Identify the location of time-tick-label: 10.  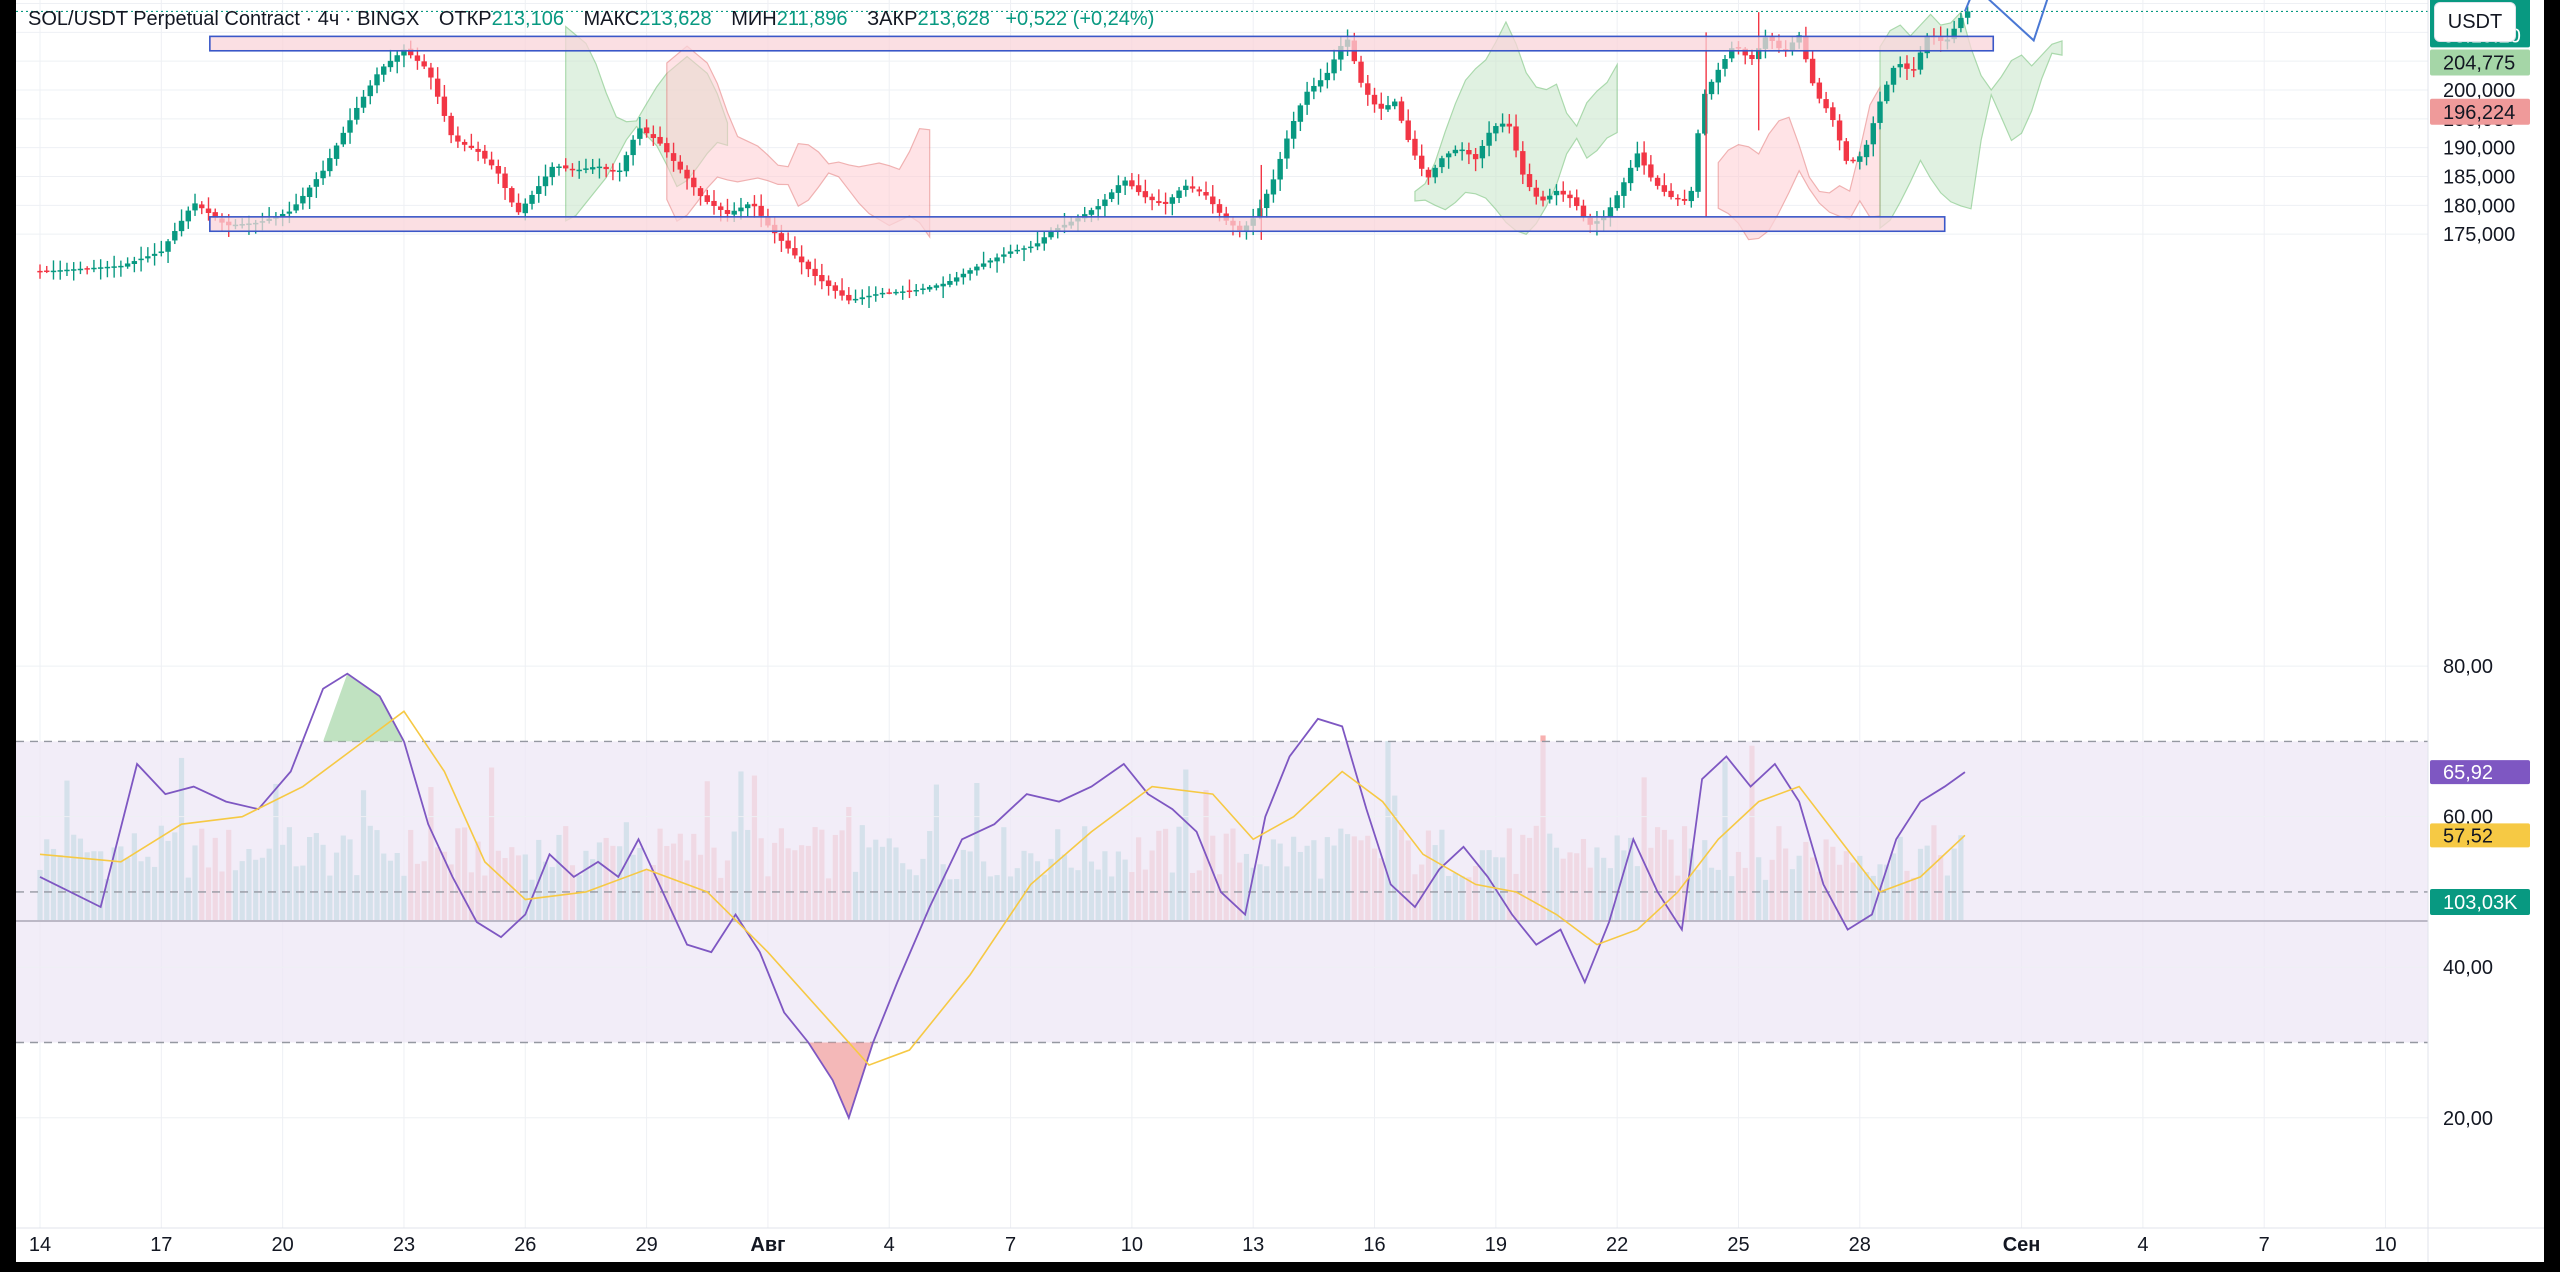
(2385, 1245).